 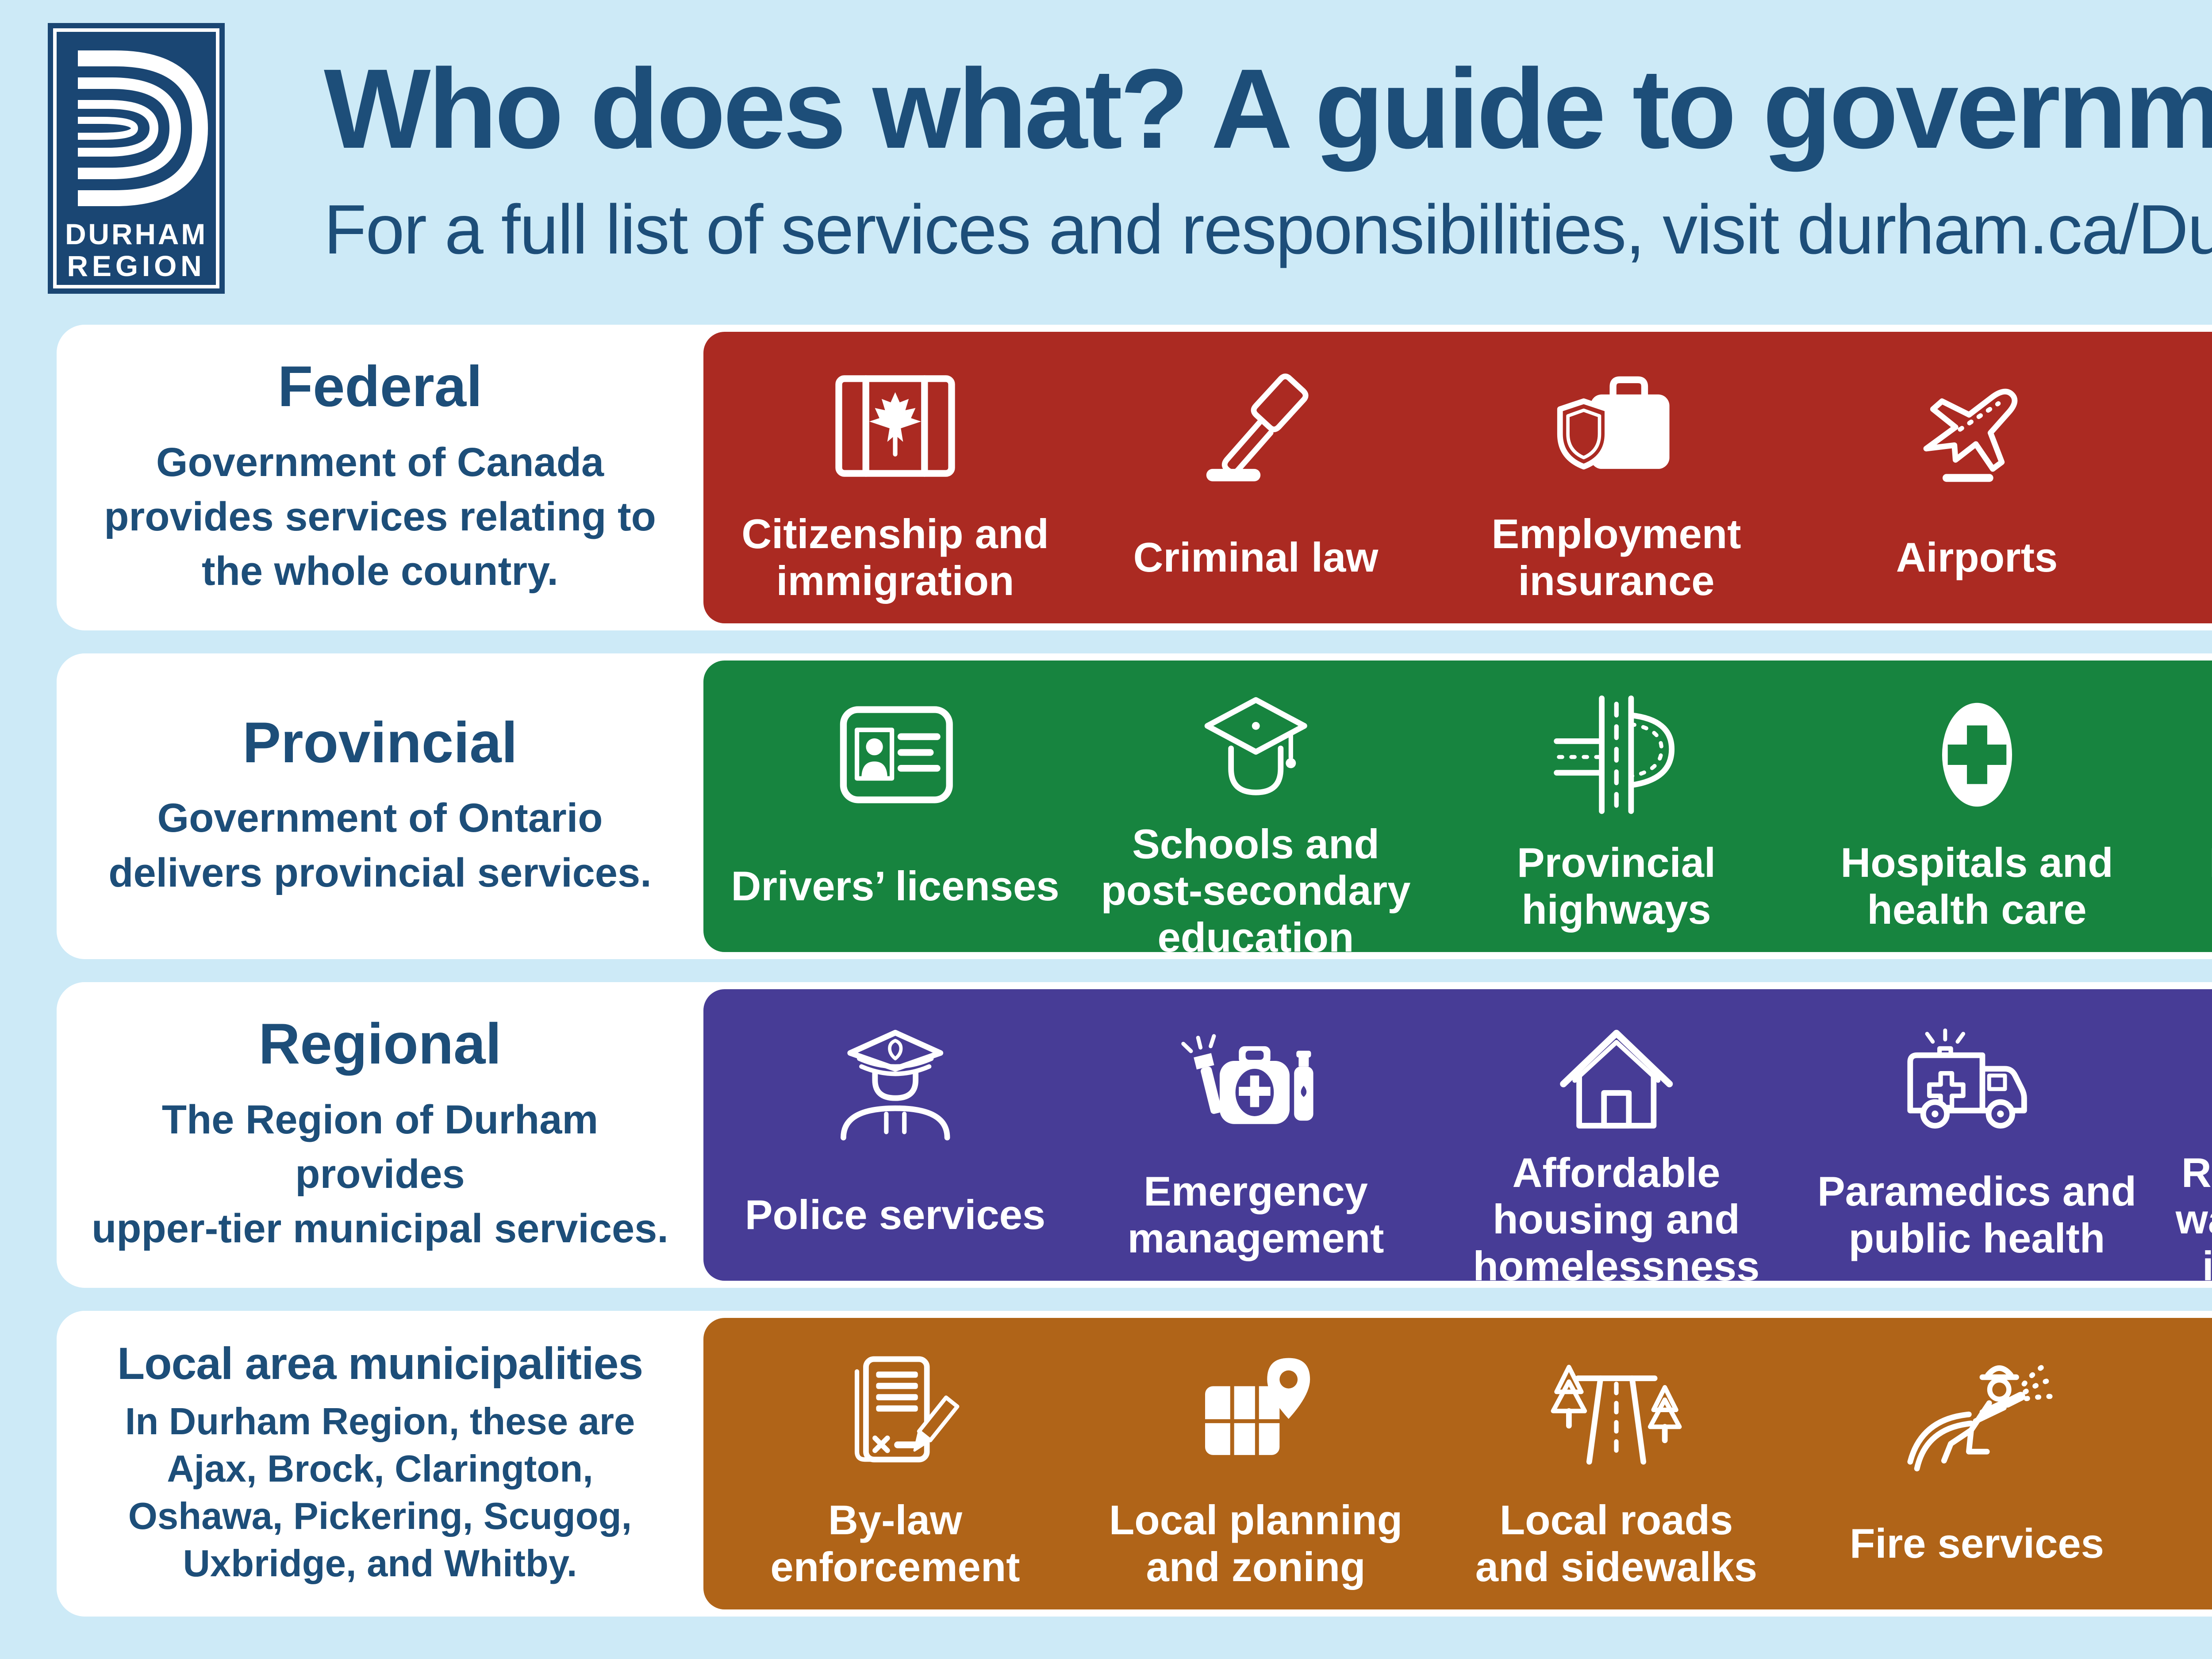 I want to click on service-item: Parks and recreation, so click(x=2184, y=1464).